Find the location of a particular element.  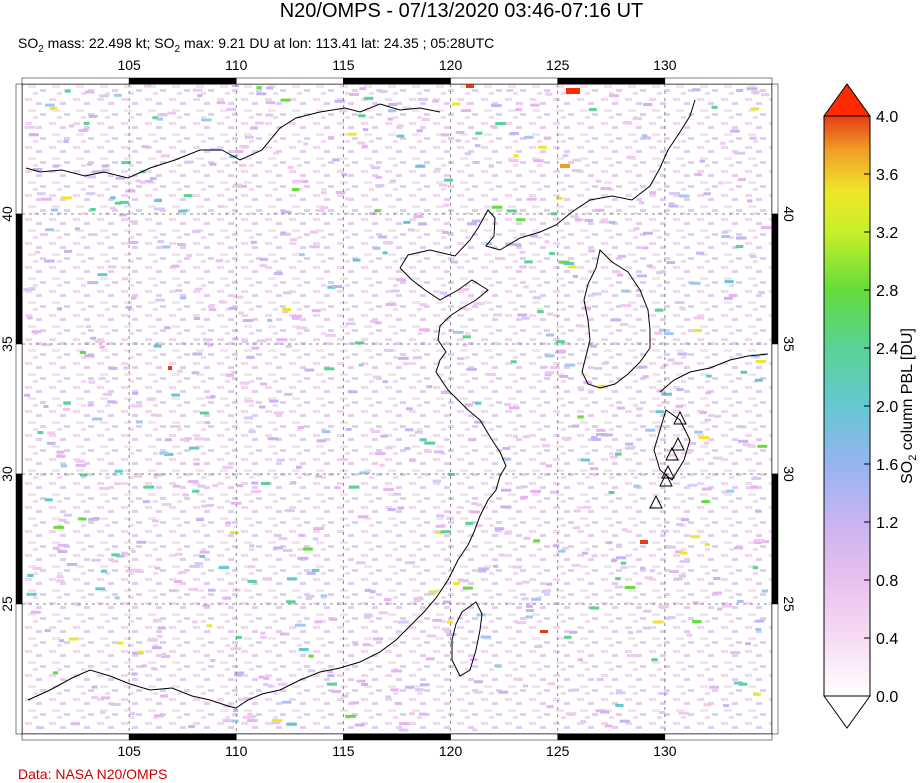

frame-segment is located at coordinates (775, 409).